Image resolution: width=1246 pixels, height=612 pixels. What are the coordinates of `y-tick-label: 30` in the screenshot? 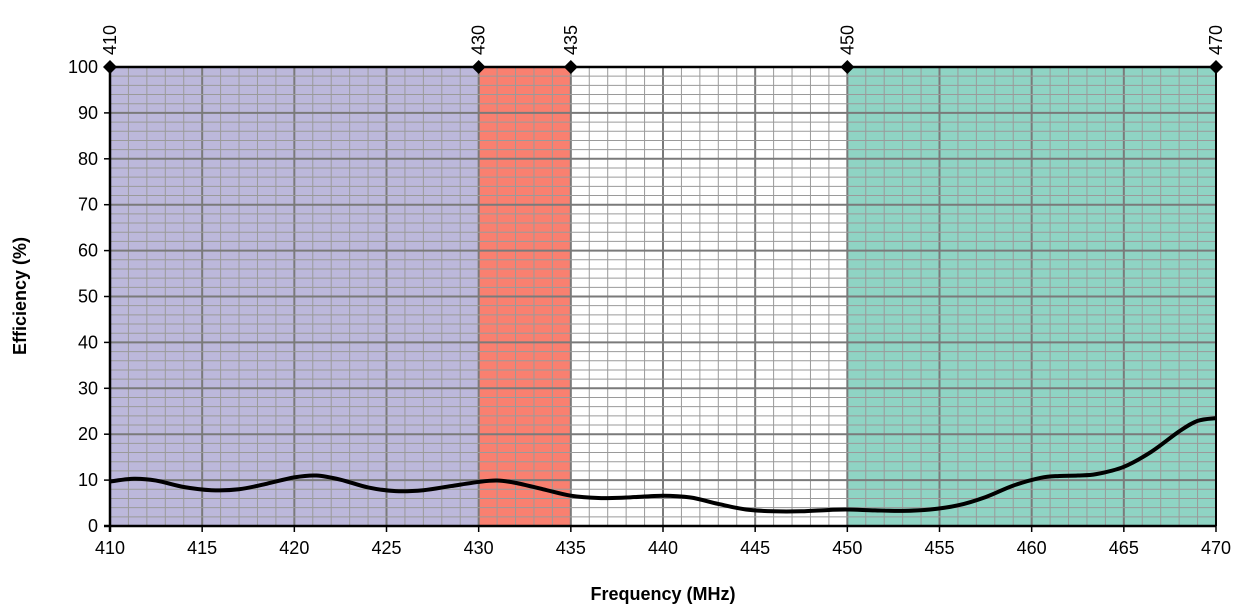 It's located at (88, 388).